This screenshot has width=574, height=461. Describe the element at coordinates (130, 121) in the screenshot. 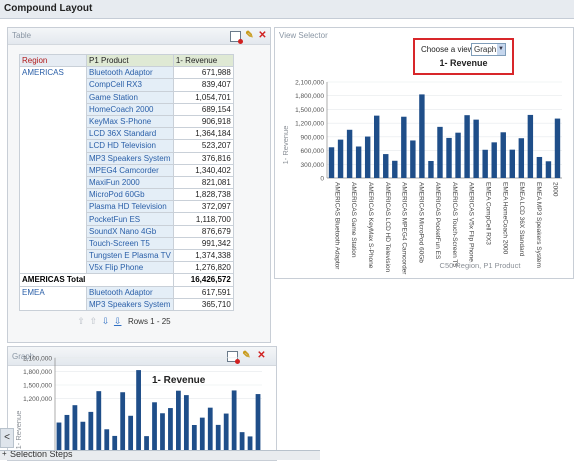

I see `product-cell: KeyMax S-Phone` at that location.